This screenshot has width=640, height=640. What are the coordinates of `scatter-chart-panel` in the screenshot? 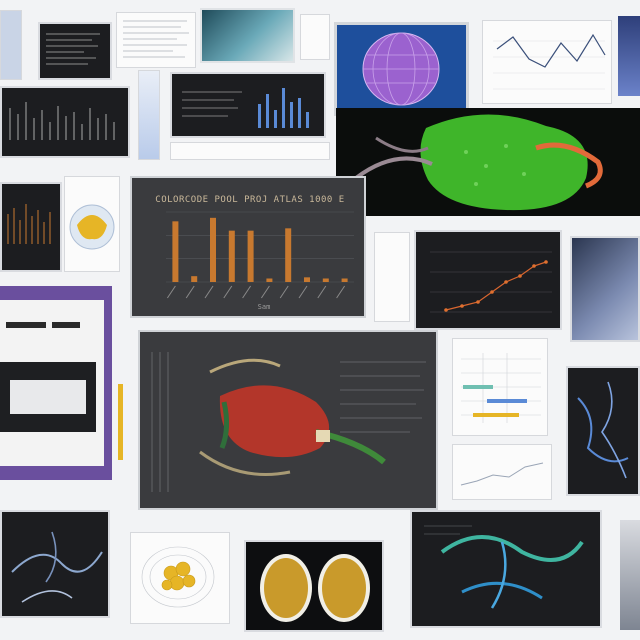 It's located at (488, 280).